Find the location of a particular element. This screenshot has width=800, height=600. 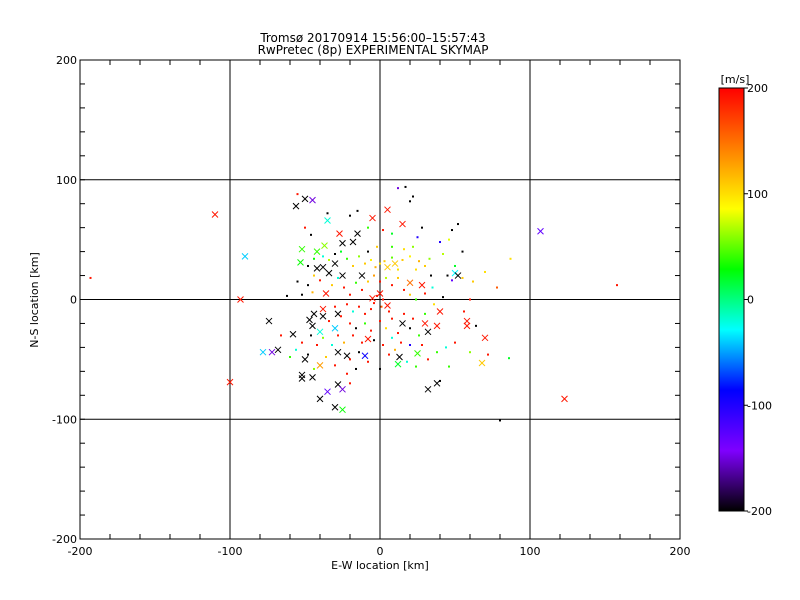

colorbar-tick-label: 0 is located at coordinates (750, 300).